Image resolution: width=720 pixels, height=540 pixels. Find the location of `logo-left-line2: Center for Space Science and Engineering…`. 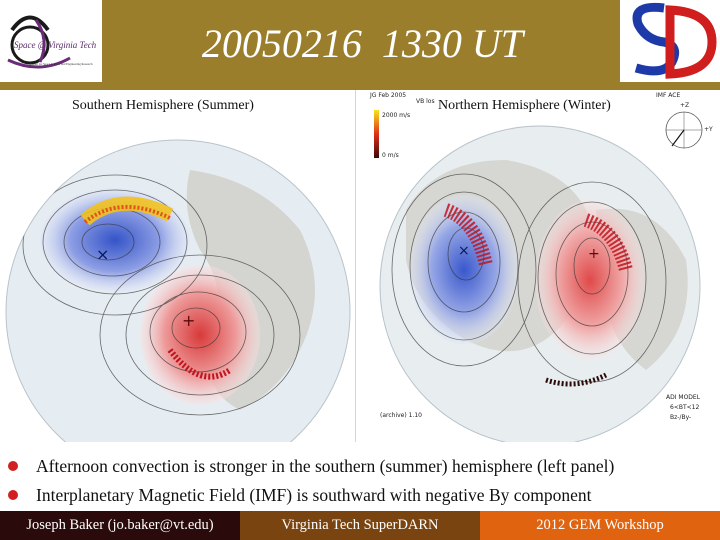

logo-left-line2: Center for Space Science and Engineering… is located at coordinates (61, 64).